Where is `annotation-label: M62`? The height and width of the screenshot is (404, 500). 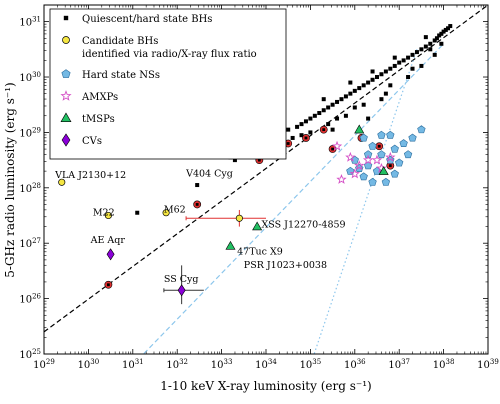
annotation-label: M62 is located at coordinates (175, 210).